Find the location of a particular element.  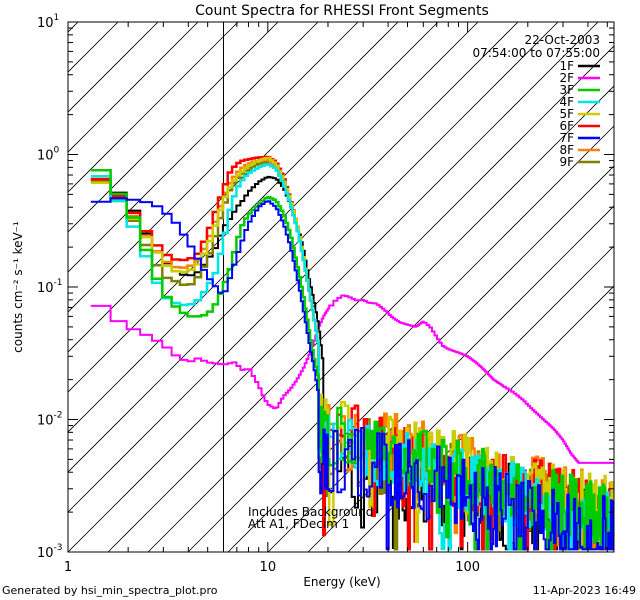

annotation-background: Includes Background is located at coordinates (310, 512).